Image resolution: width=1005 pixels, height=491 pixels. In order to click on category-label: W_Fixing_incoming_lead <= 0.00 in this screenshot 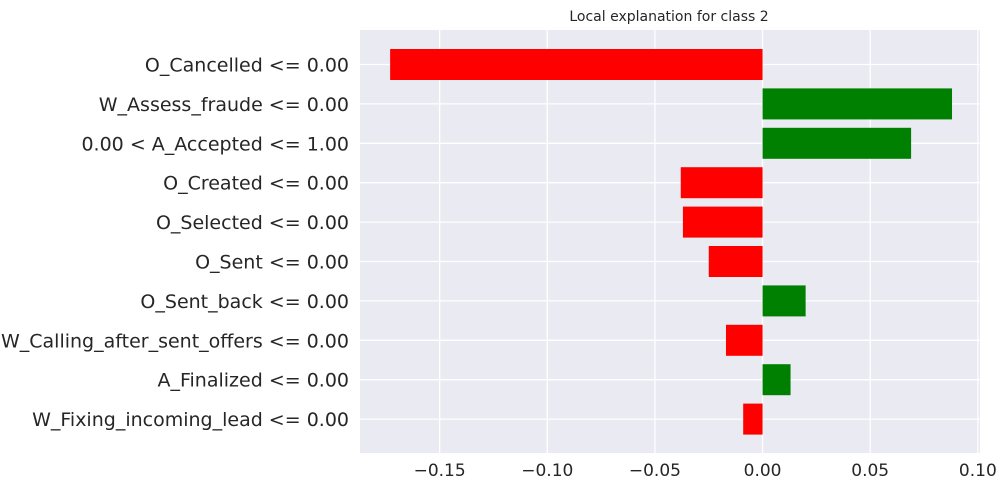, I will do `click(190, 420)`.